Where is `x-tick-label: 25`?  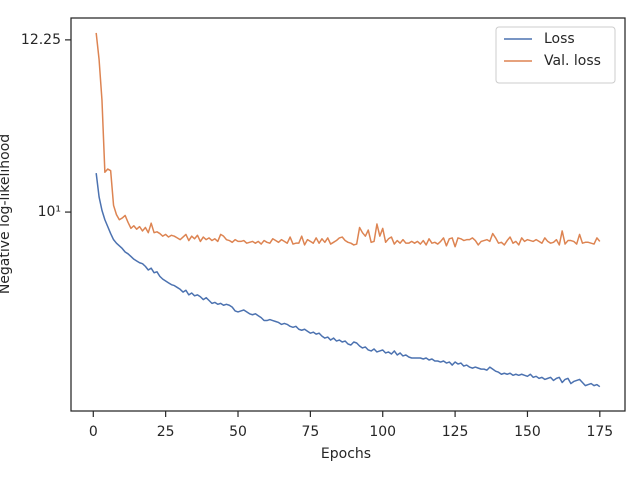 x-tick-label: 25 is located at coordinates (166, 432).